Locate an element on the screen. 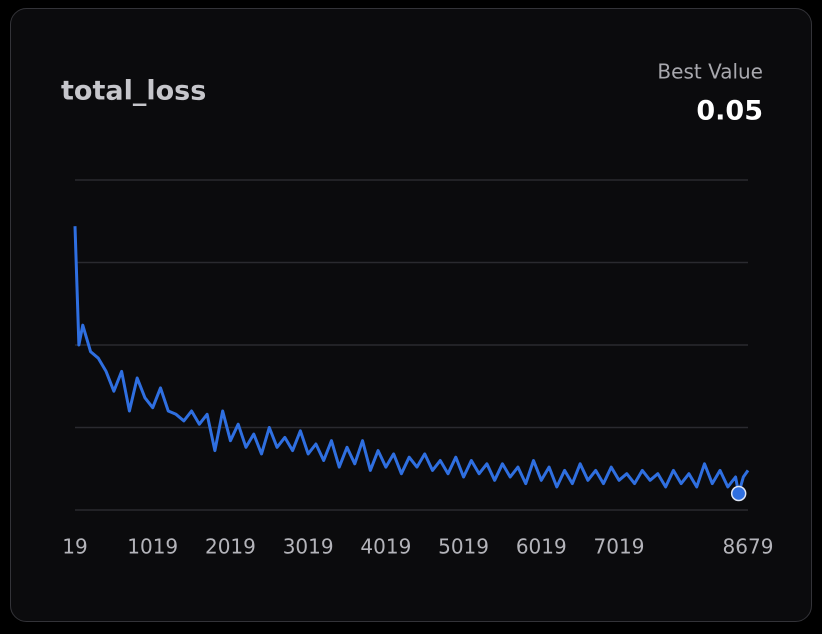 This screenshot has width=822, height=634. best-label: Best Value is located at coordinates (710, 72).